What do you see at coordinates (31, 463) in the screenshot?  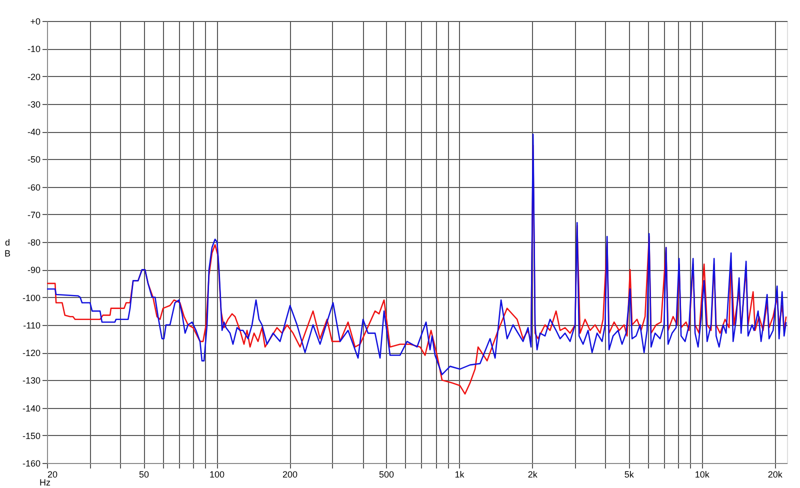 I see `y-tick-label: -160` at bounding box center [31, 463].